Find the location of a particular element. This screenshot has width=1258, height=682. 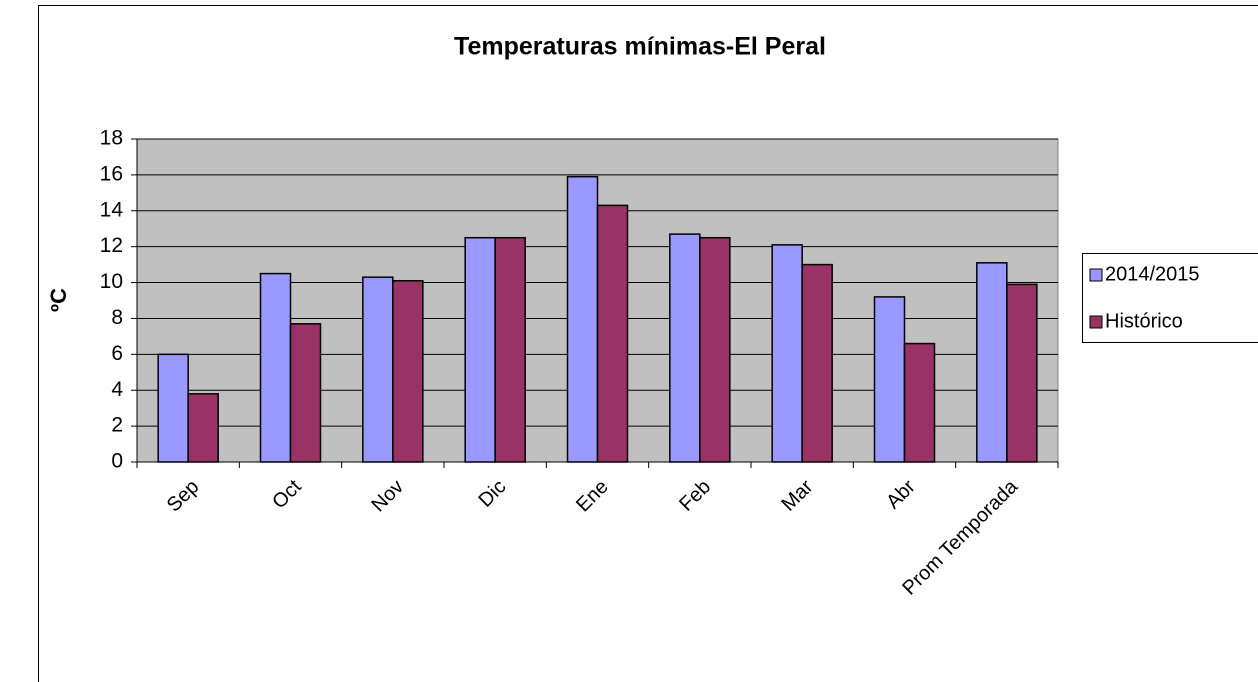

y-tick-label: 14 is located at coordinates (112, 209).